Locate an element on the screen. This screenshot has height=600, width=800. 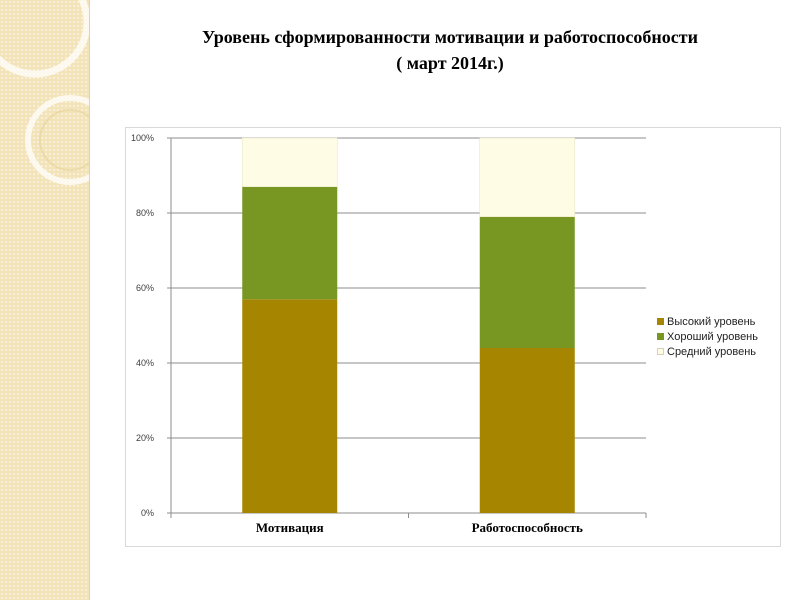
legend-item: Высокий уровень is located at coordinates (707, 321).